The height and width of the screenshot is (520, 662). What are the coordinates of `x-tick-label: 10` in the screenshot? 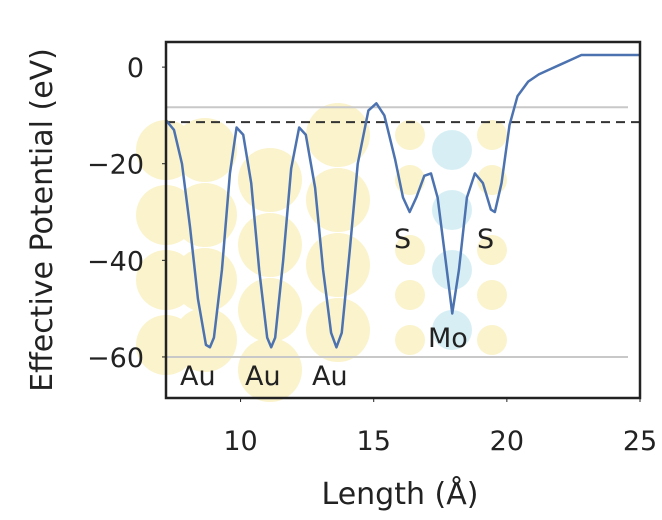 It's located at (240, 441).